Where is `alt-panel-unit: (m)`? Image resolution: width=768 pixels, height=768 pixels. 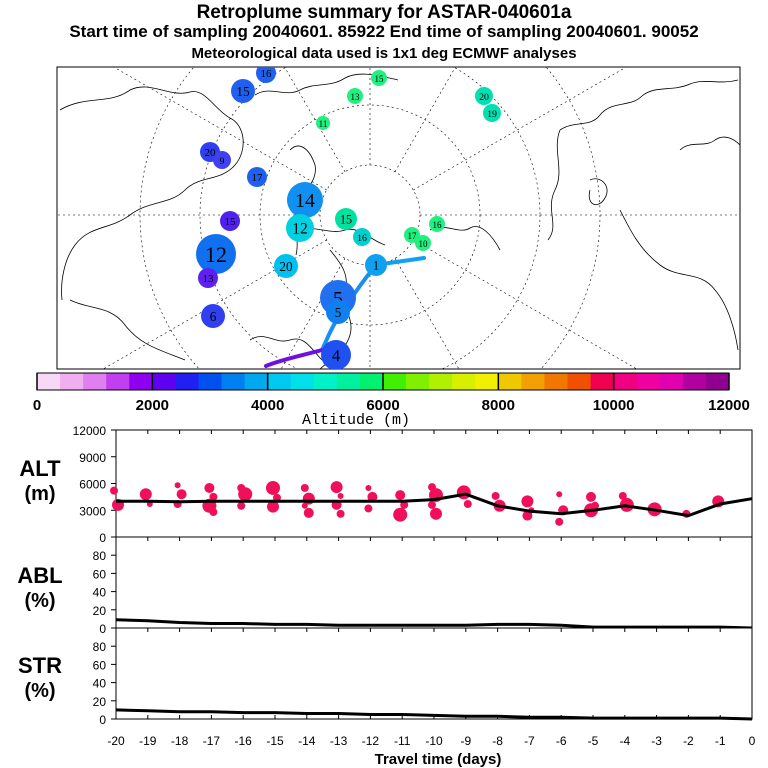
alt-panel-unit: (m) is located at coordinates (39, 494).